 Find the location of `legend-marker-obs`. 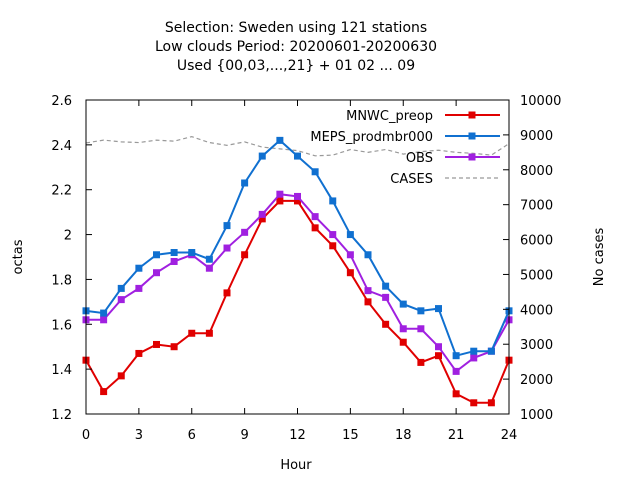

legend-marker-obs is located at coordinates (472, 157).